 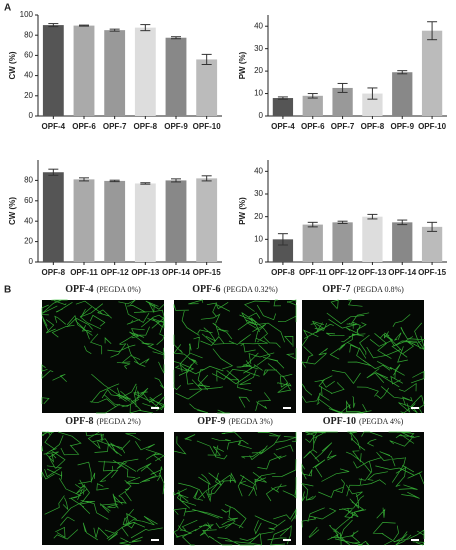 I want to click on y-tick-label: 60, so click(x=28, y=55).